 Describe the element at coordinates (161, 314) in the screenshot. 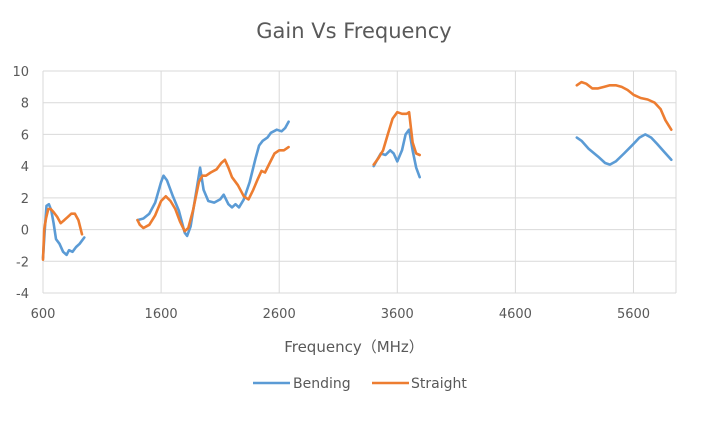

I see `x-tick-label: 1600` at that location.